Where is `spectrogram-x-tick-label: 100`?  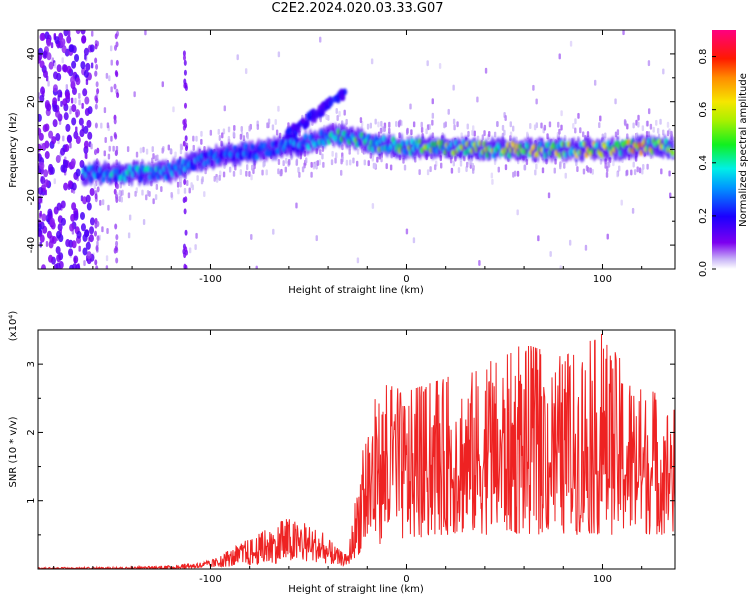
spectrogram-x-tick-label: 100 is located at coordinates (602, 279).